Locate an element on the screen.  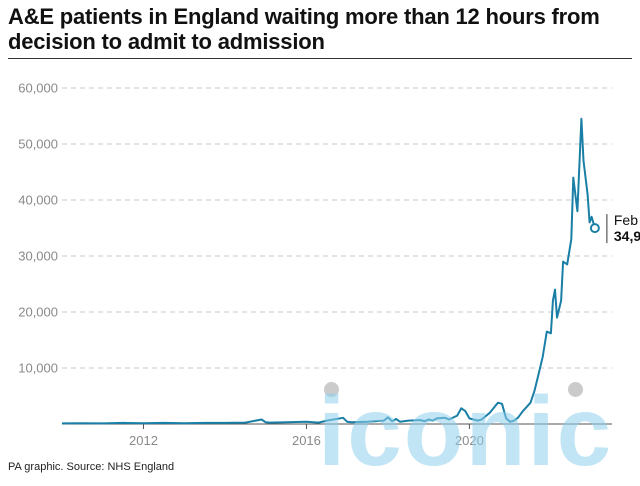
watermark-dot-right is located at coordinates (575, 389).